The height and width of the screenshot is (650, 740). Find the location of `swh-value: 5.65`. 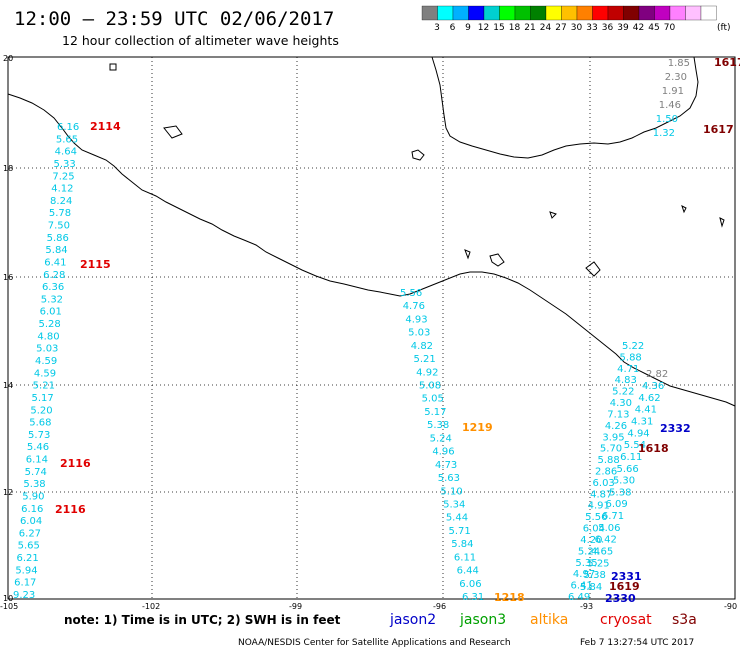

swh-value: 5.65 is located at coordinates (29, 546).